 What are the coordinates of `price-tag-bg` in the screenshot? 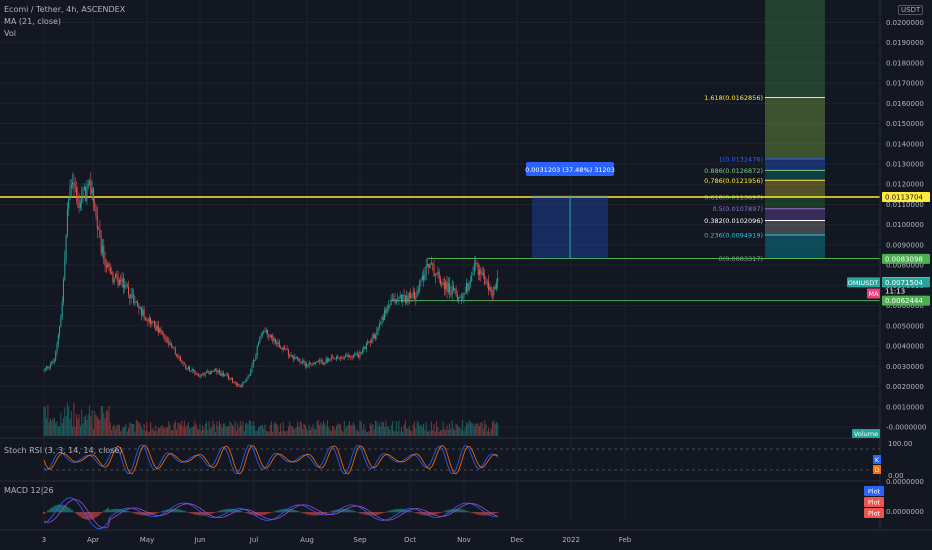 It's located at (906, 300).